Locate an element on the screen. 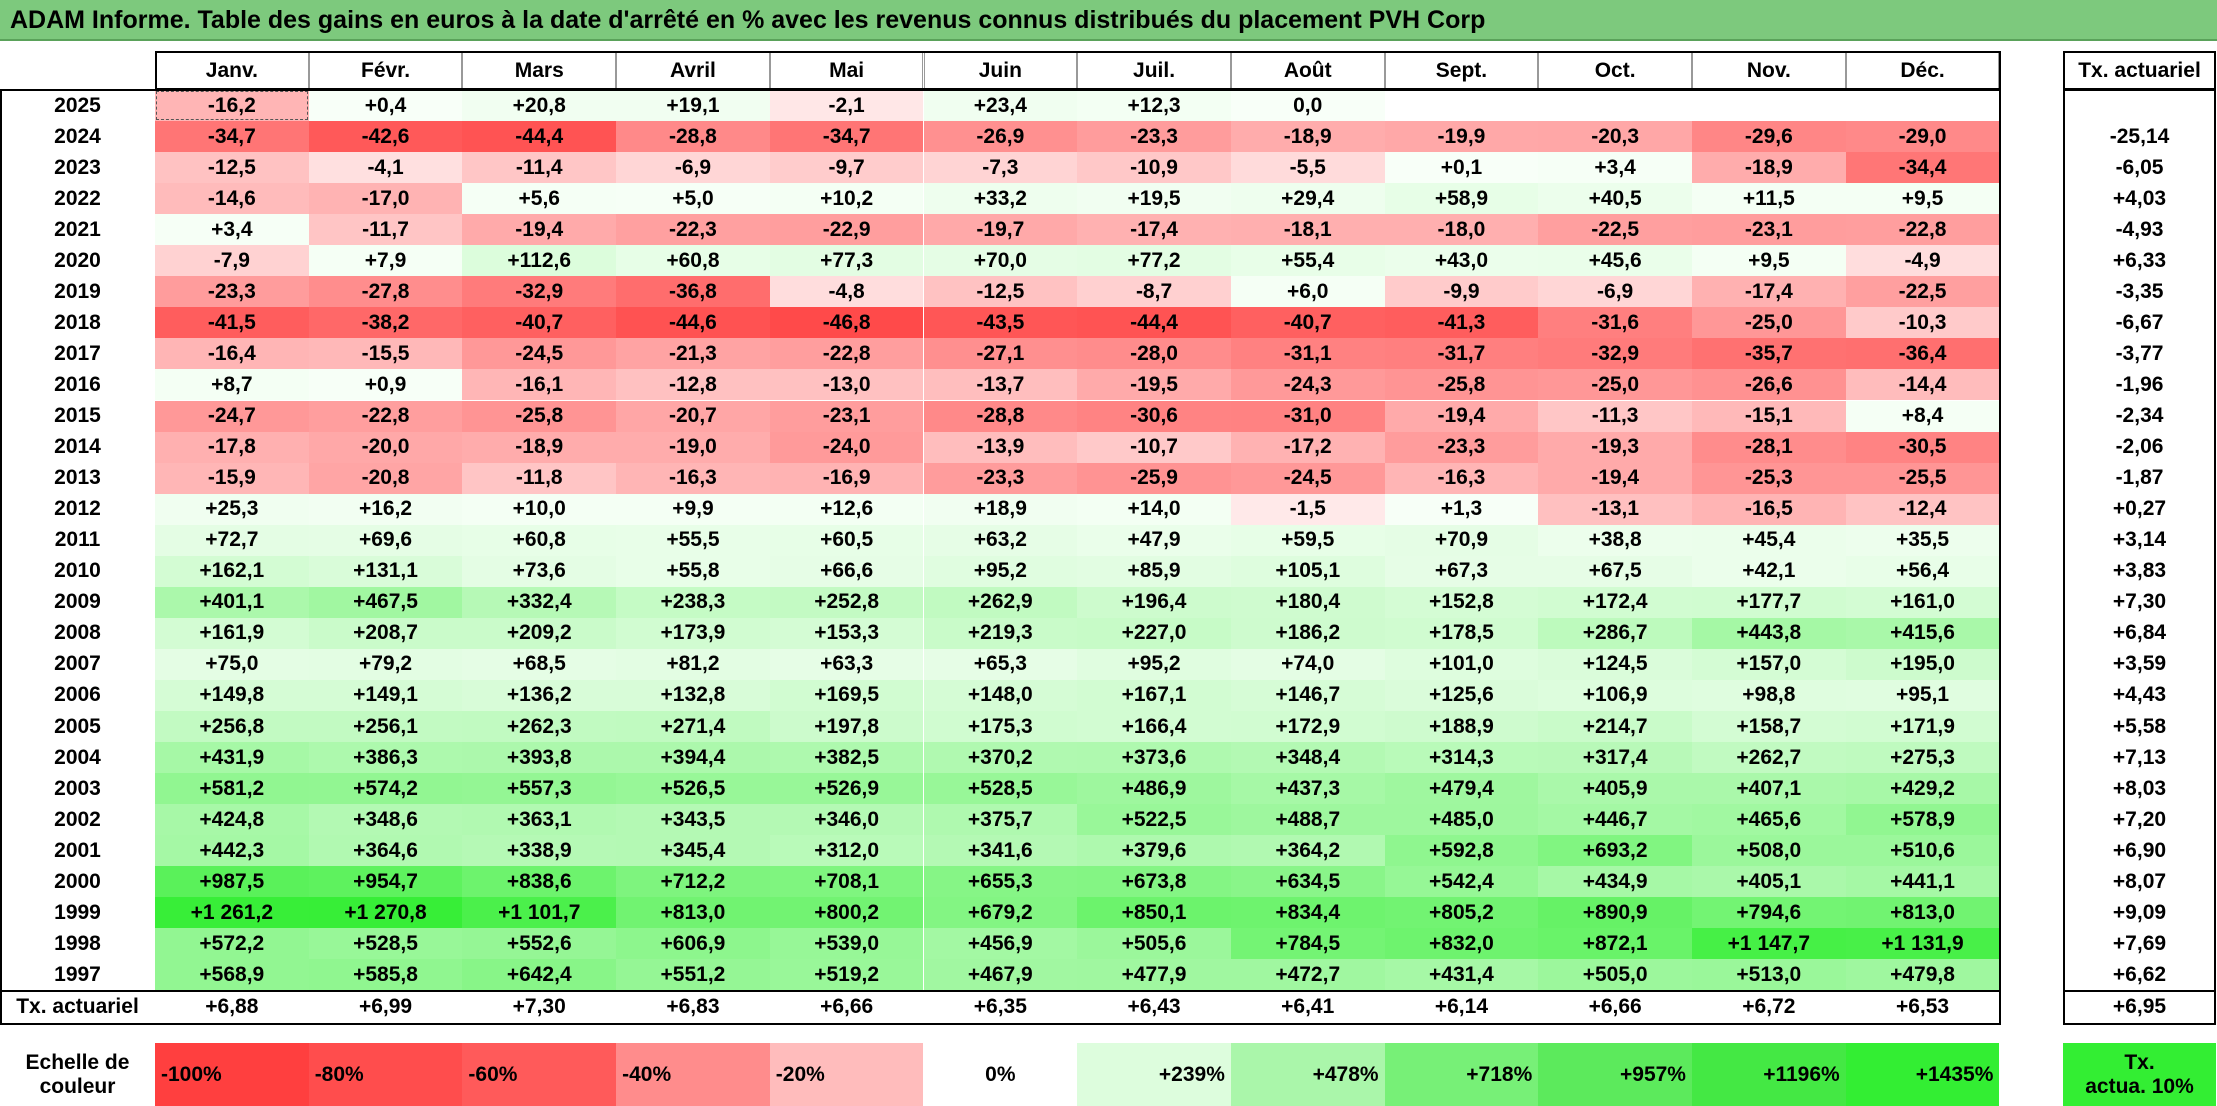 This screenshot has width=2217, height=1106. table-cell: +68,5 is located at coordinates (539, 664).